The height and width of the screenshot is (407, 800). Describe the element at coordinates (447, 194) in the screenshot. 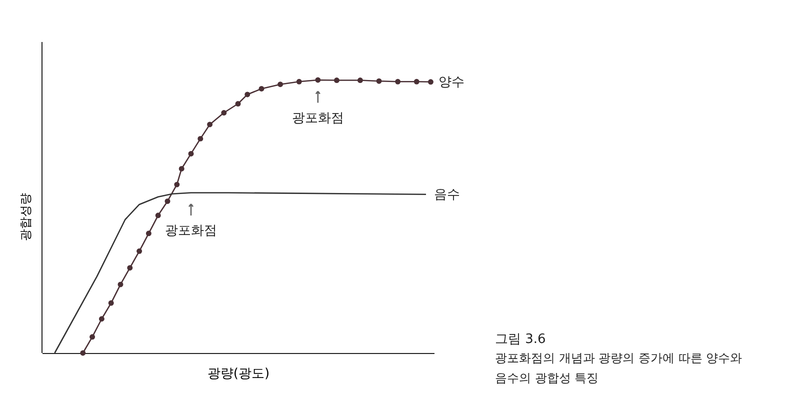

I see `series-label: 음수` at that location.